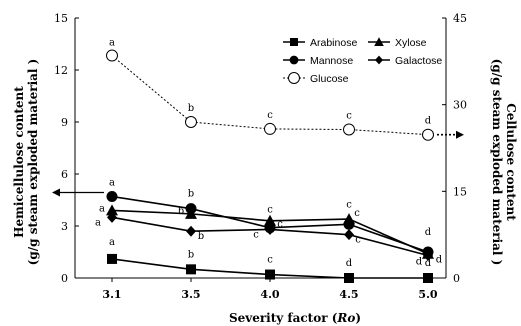 Image resolution: width=521 pixels, height=326 pixels. Describe the element at coordinates (190, 294) in the screenshot. I see `x-tick-label: 3.5` at that location.